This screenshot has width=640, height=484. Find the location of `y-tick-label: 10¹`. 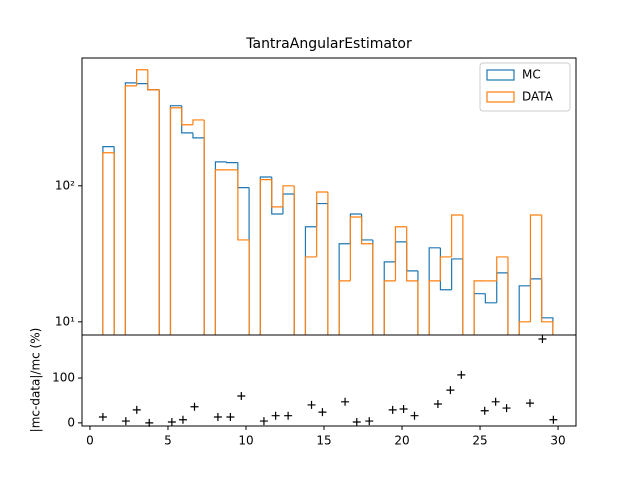

y-tick-label: 10¹ is located at coordinates (65, 321).